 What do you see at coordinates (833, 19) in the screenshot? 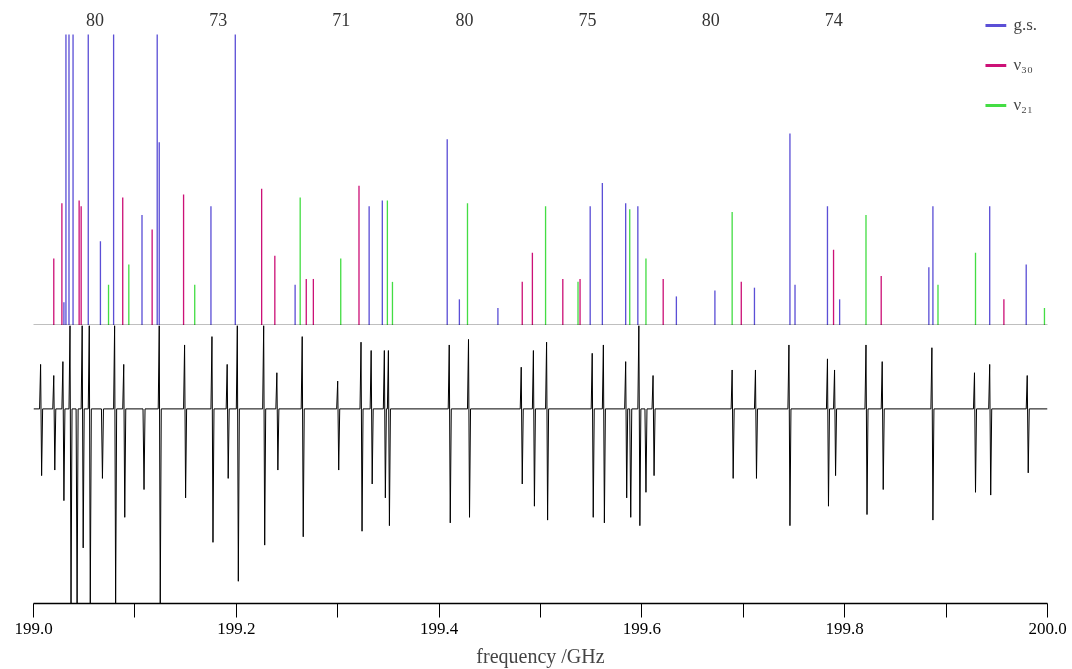
I see `text: 74` at bounding box center [833, 19].